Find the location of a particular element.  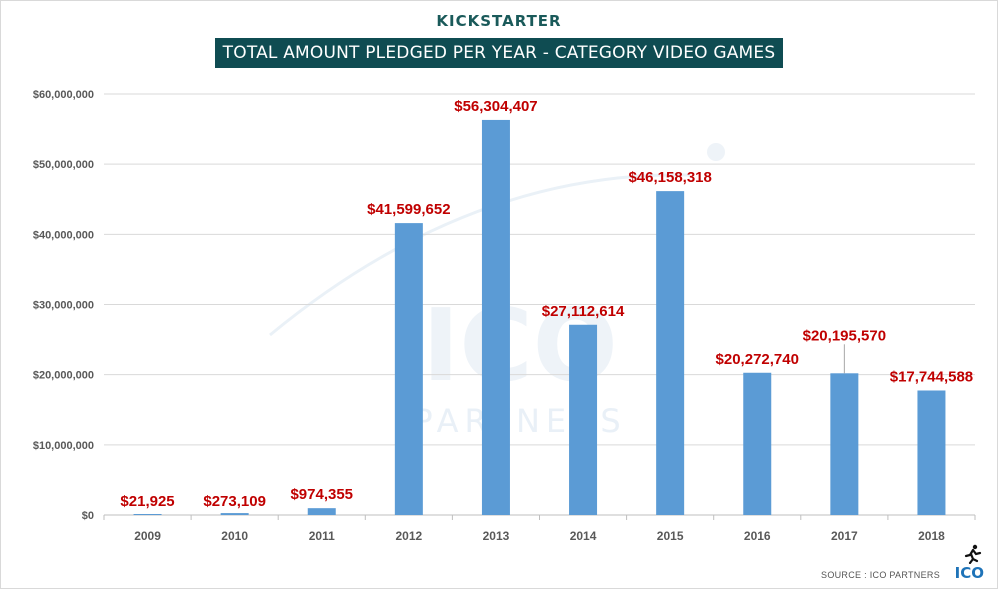

bar-2016 is located at coordinates (757, 443).